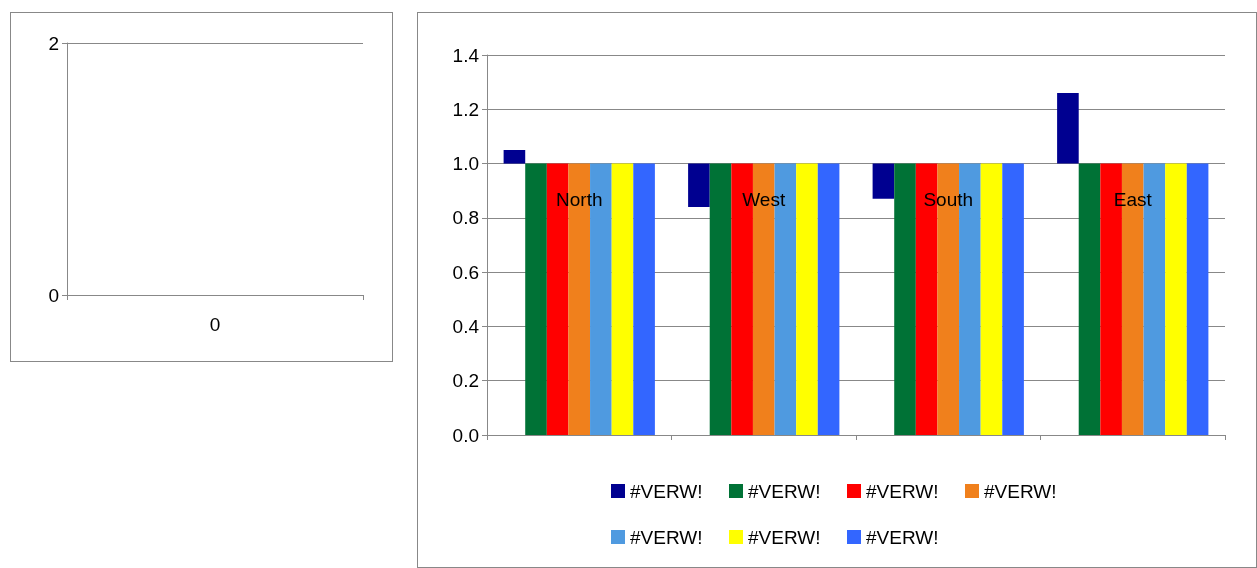 The width and height of the screenshot is (1257, 568). Describe the element at coordinates (465, 381) in the screenshot. I see `y-tick-label: 0.2` at that location.